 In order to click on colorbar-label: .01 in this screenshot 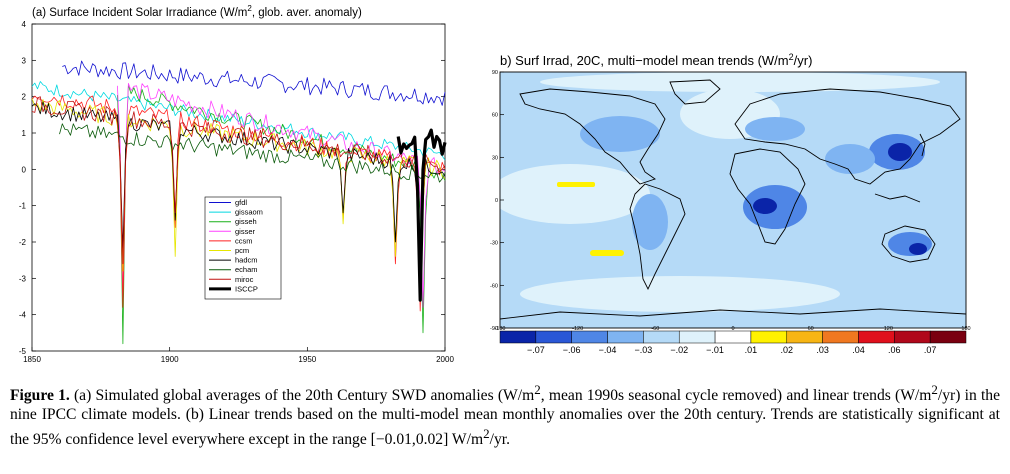, I will do `click(751, 350)`.